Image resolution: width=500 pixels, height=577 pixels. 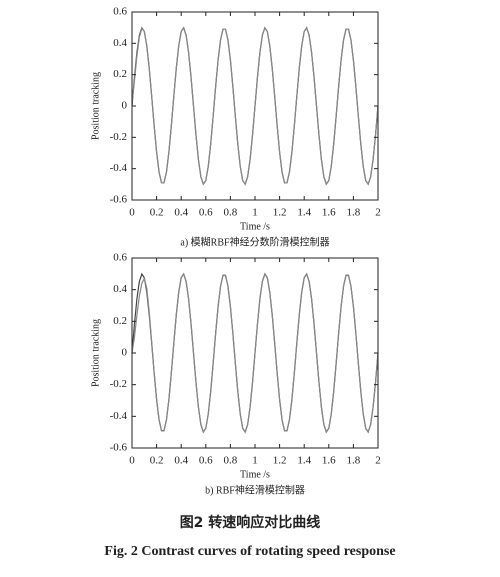 I want to click on chart-title: b) RBF神经滑模控制器, so click(x=255, y=489).